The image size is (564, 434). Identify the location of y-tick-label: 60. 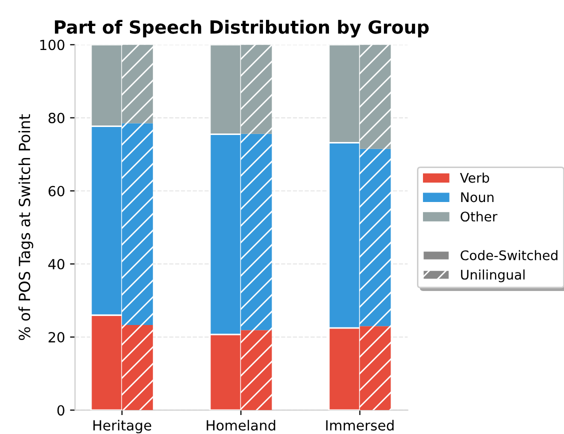
(56, 191).